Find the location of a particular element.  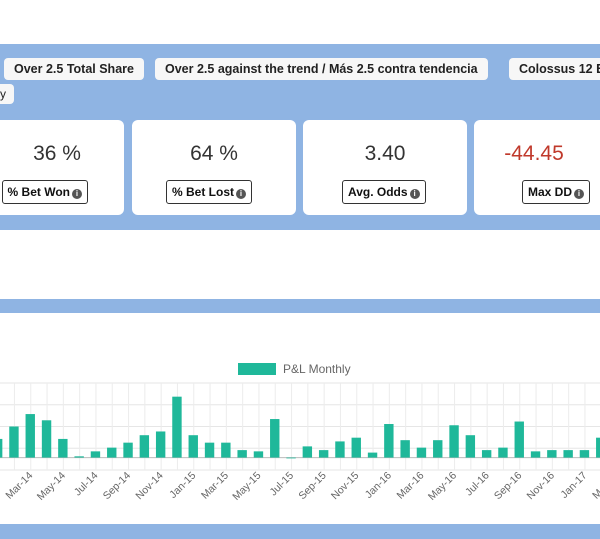

x-tick-label: May-14 is located at coordinates (51, 486).